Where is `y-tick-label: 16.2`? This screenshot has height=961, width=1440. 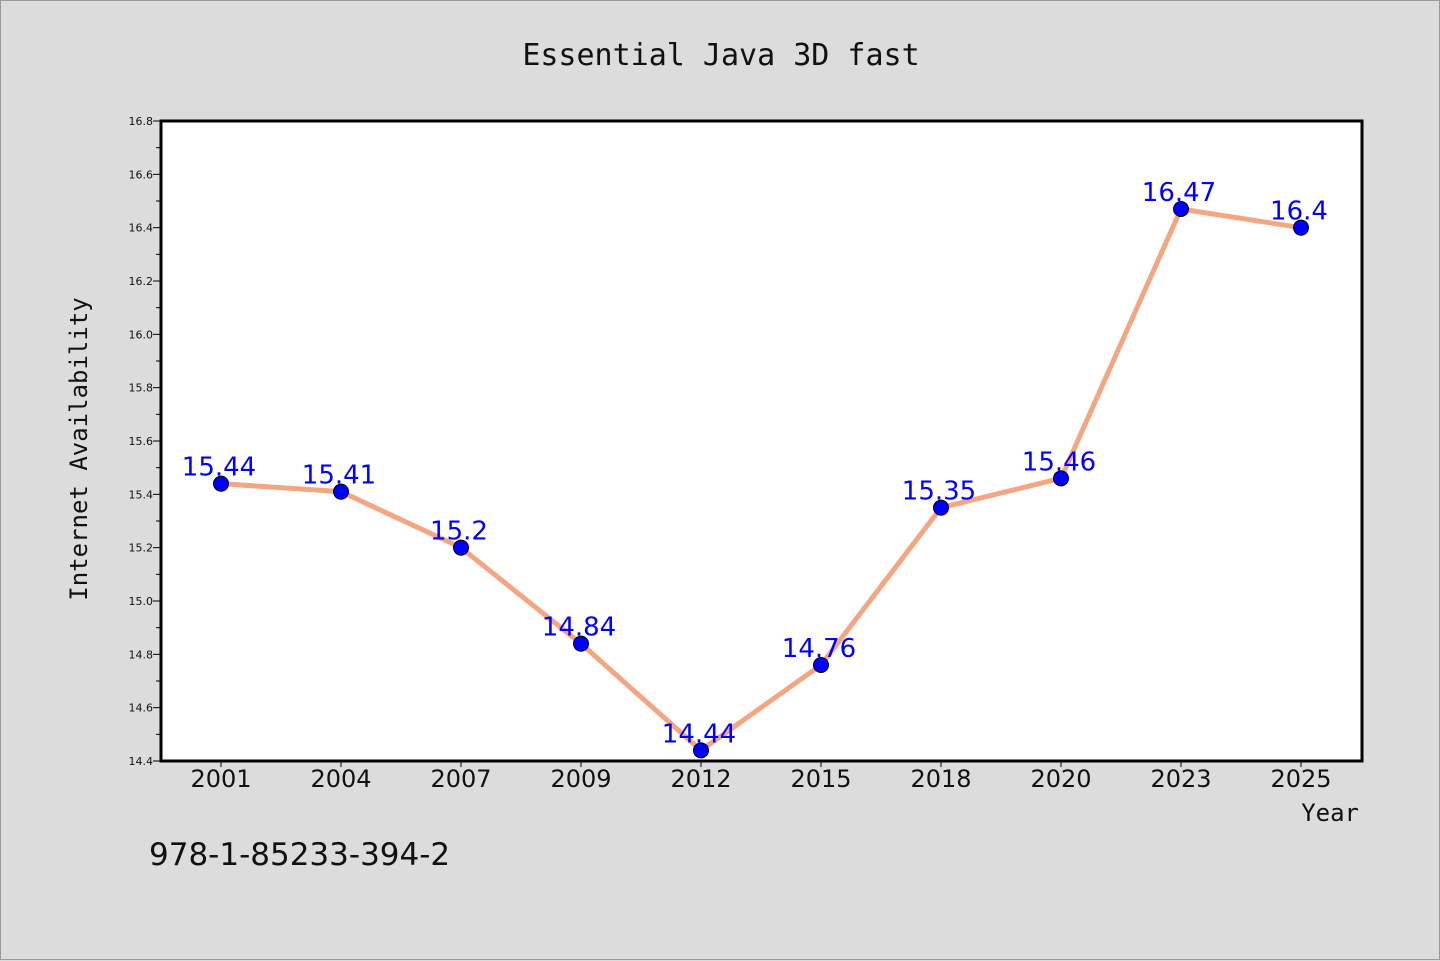
y-tick-label: 16.2 is located at coordinates (141, 281).